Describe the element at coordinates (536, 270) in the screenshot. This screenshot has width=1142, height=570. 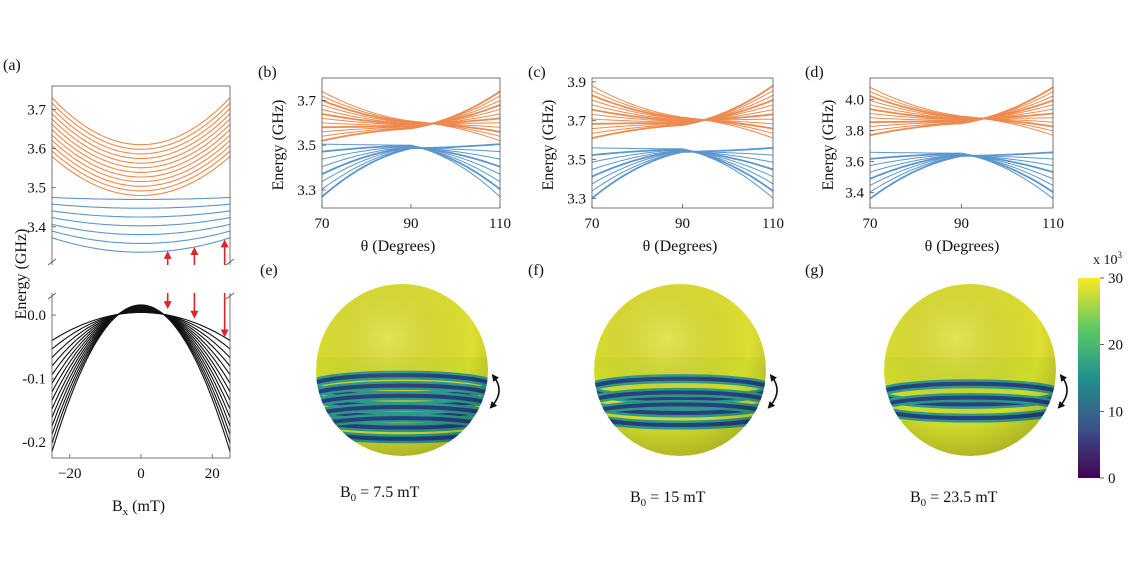
I see `panel-label-f: (f)` at that location.